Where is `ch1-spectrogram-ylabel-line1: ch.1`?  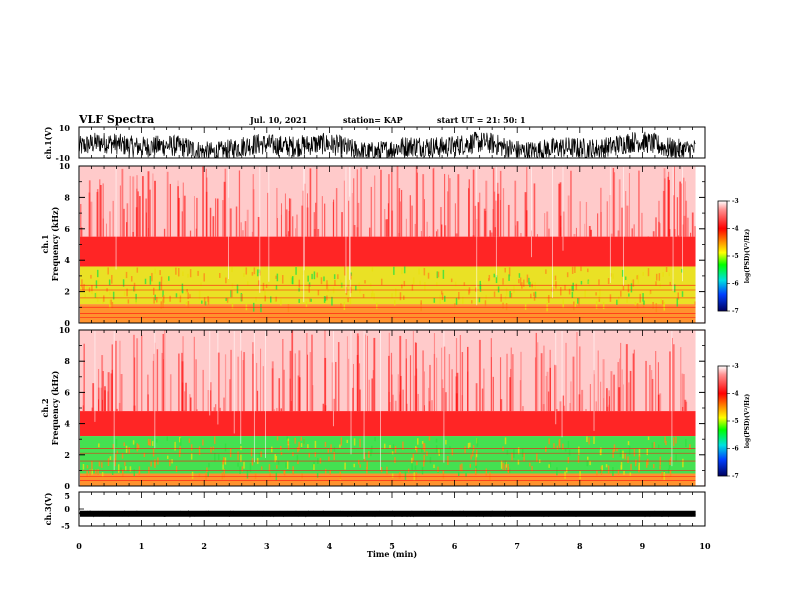 ch1-spectrogram-ylabel-line1: ch.1 is located at coordinates (45, 243).